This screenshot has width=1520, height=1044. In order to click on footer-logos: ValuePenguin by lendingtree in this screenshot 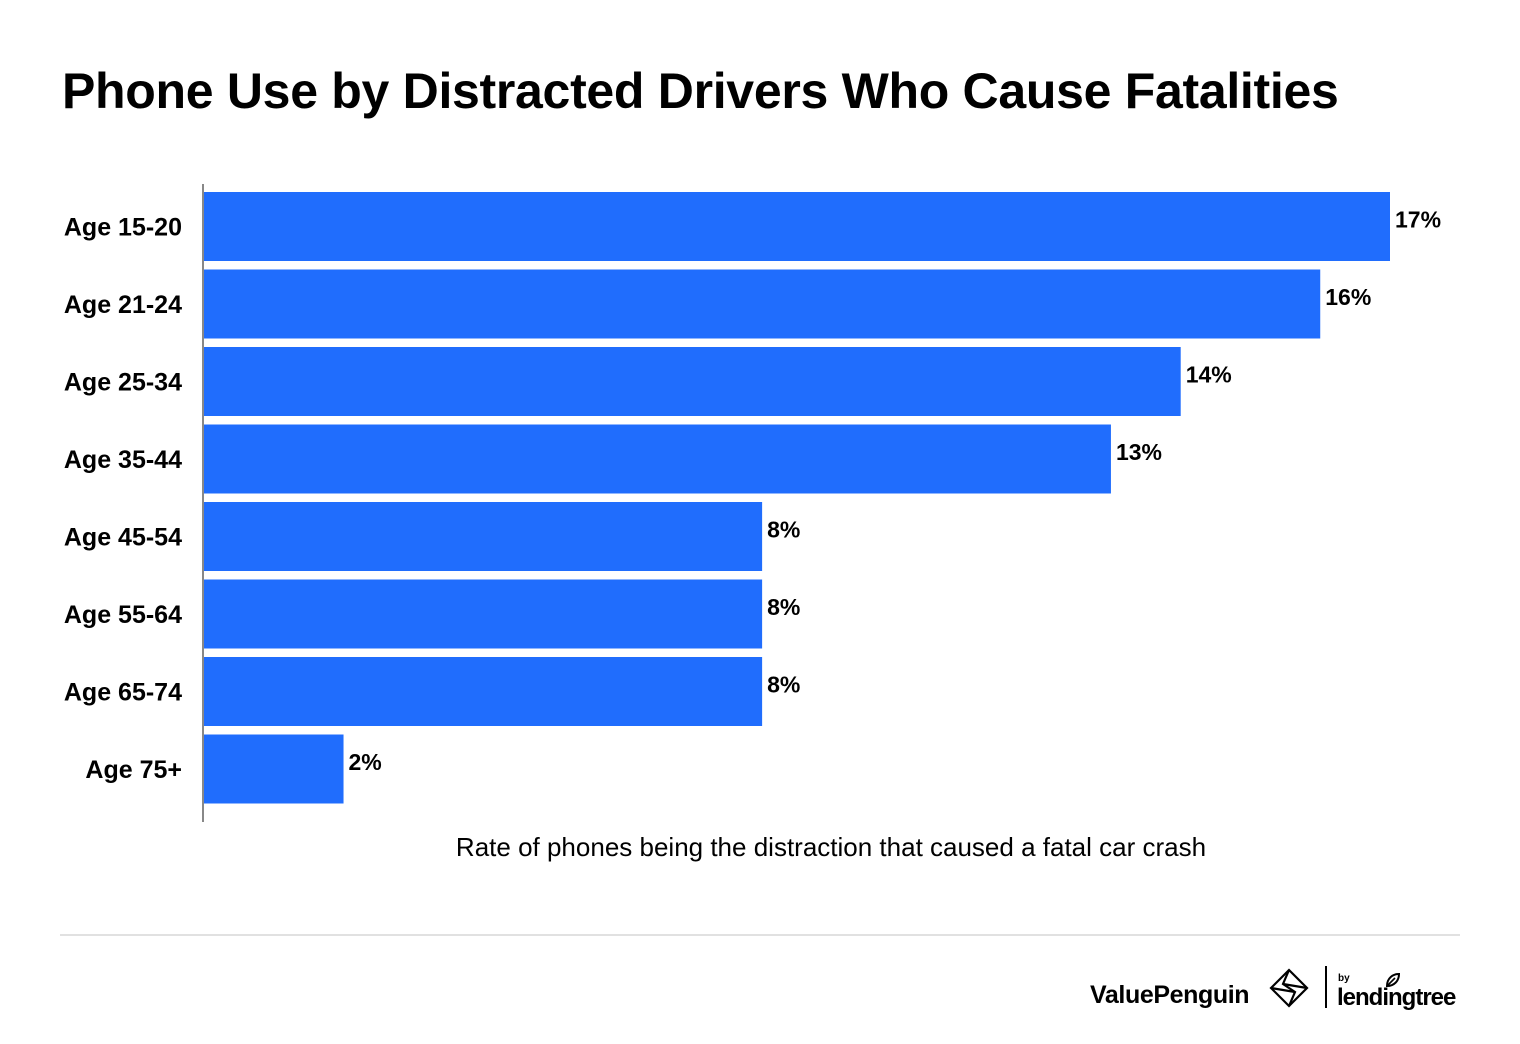, I will do `click(1272, 989)`.